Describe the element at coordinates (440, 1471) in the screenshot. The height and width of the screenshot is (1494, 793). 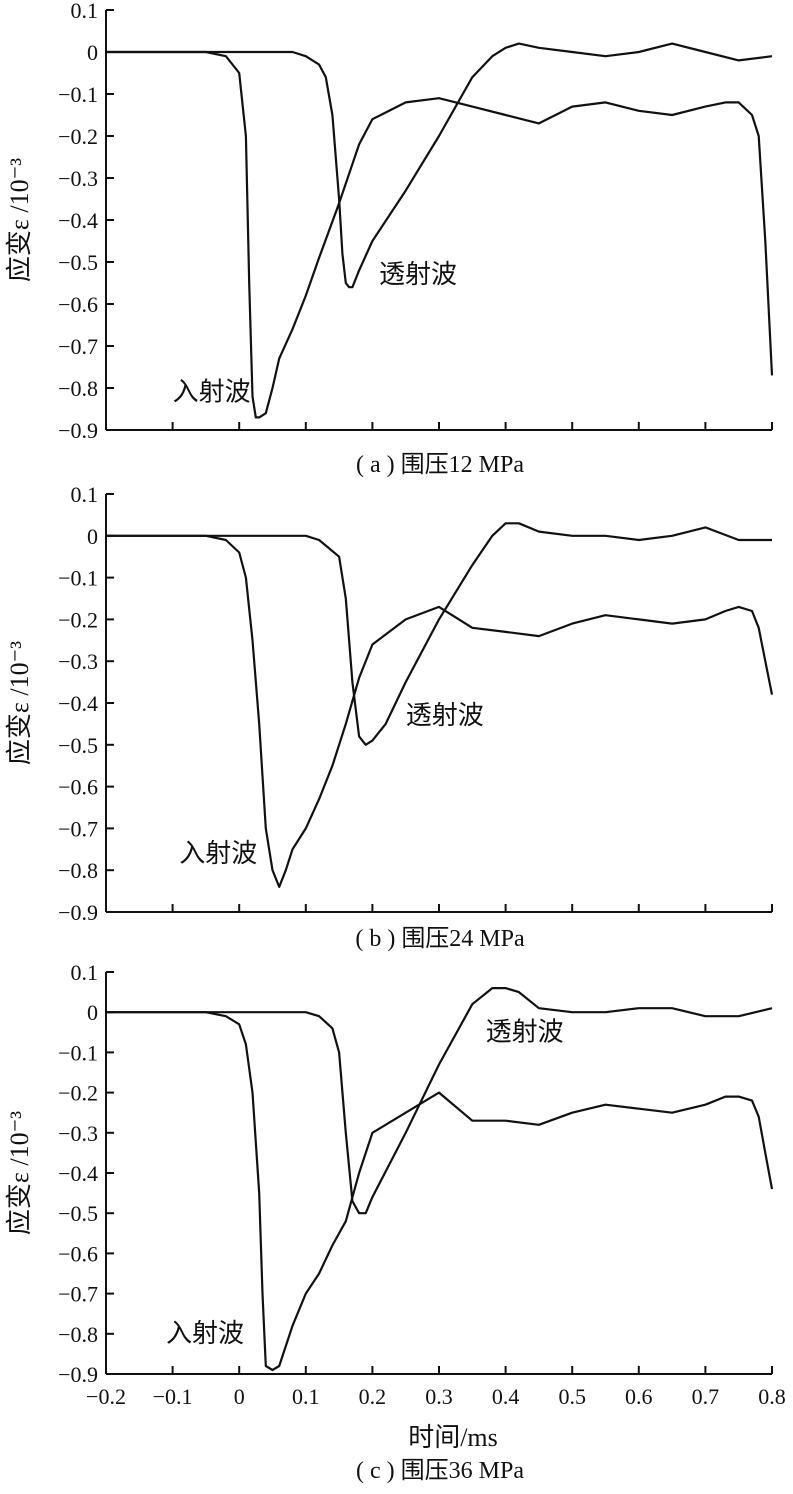
I see `panel-caption: ( c ) 围压36 MPa` at that location.